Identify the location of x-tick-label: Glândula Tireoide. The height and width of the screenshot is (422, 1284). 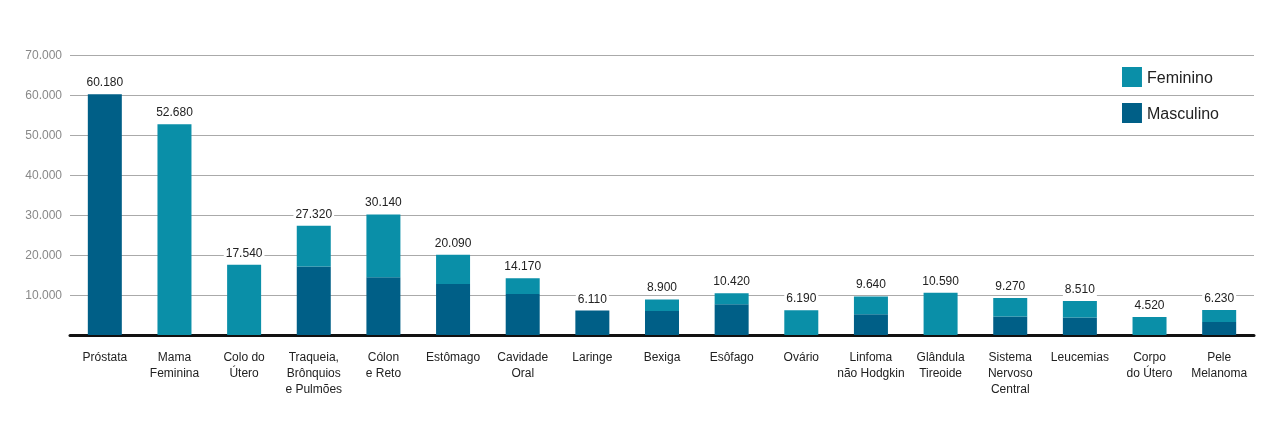
(940, 365).